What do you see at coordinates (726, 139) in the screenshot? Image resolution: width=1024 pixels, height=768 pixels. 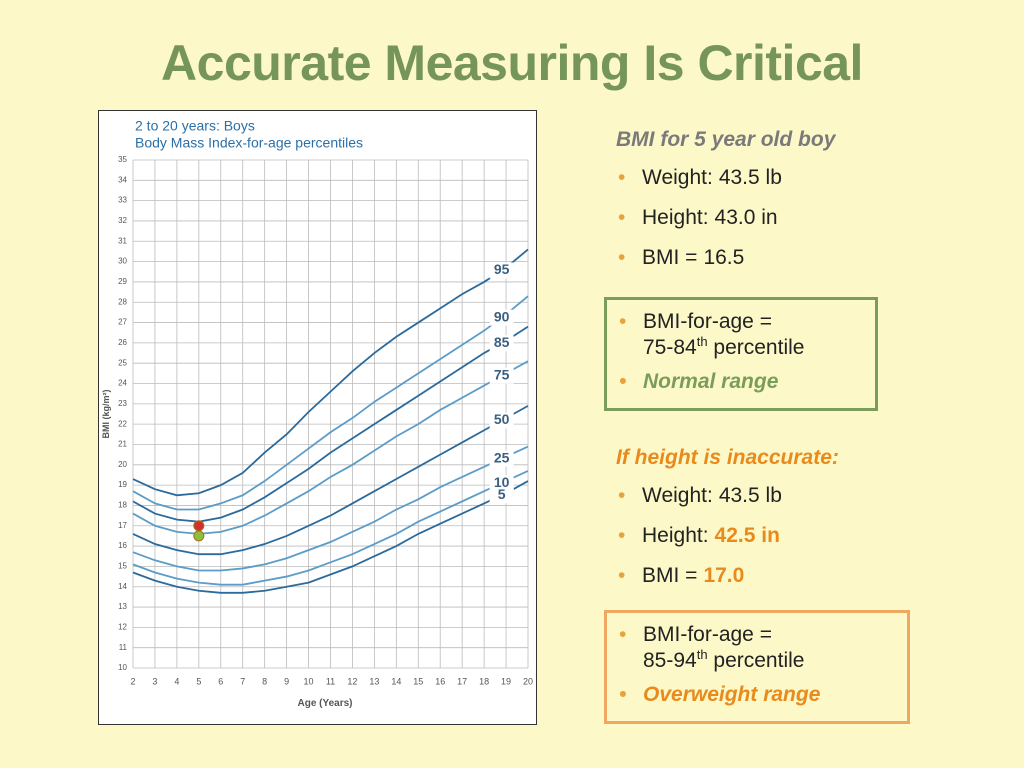 I see `case1-heading: BMI for 5 year old boy` at bounding box center [726, 139].